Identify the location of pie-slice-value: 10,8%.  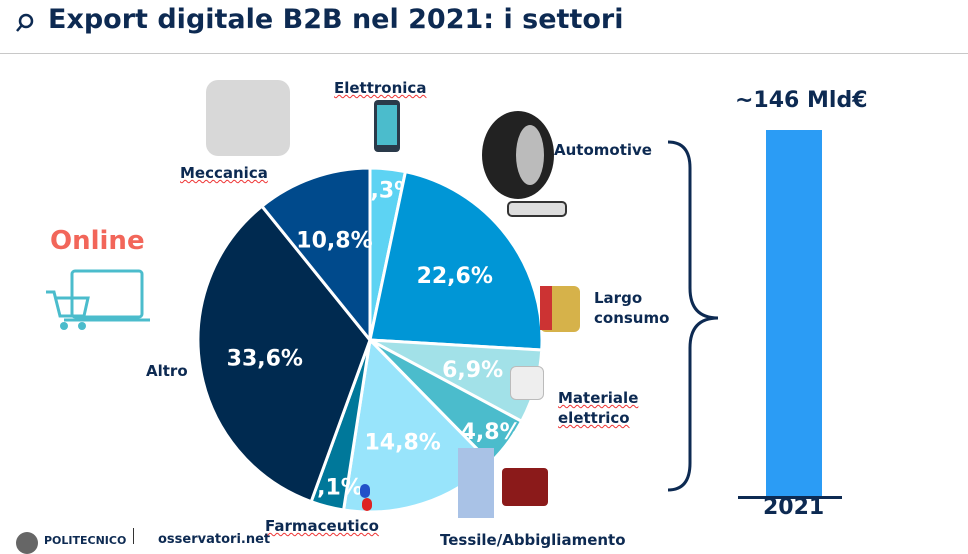
(334, 240).